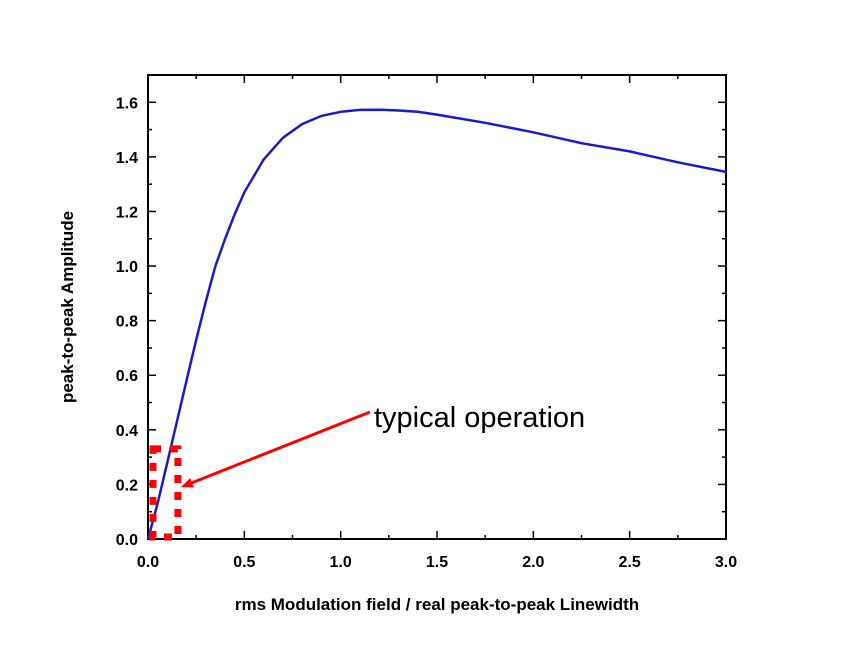 The width and height of the screenshot is (847, 645). I want to click on y-tick-label: 0.4, so click(127, 431).